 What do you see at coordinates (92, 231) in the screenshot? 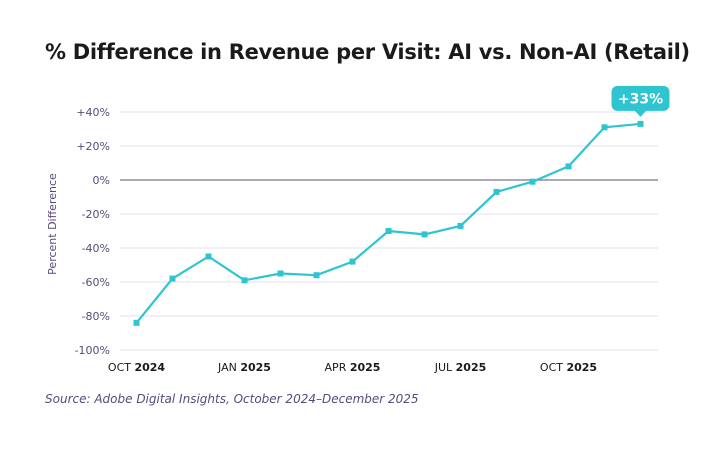
I see `y-axis-tick-labels: +40% +20% 0% -20% -40% -60% -80% -100%` at bounding box center [92, 231].